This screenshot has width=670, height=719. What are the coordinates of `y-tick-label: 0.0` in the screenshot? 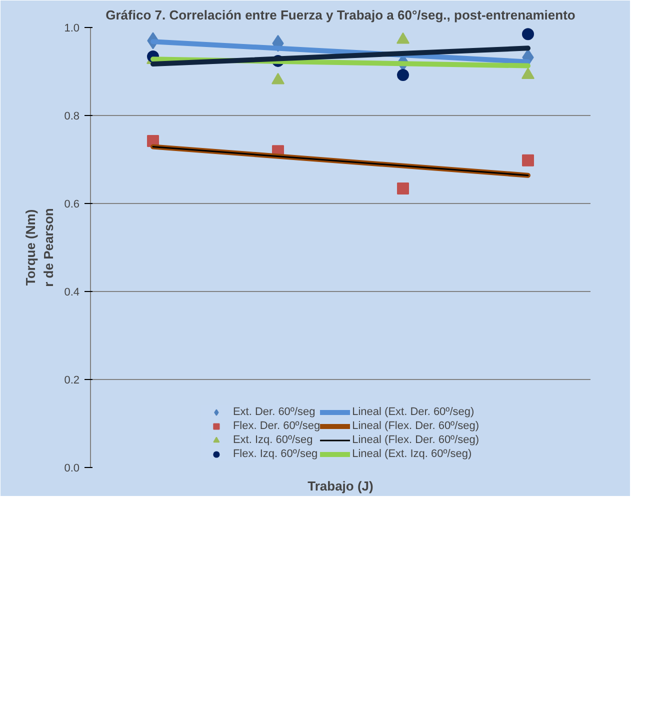 It's located at (72, 468).